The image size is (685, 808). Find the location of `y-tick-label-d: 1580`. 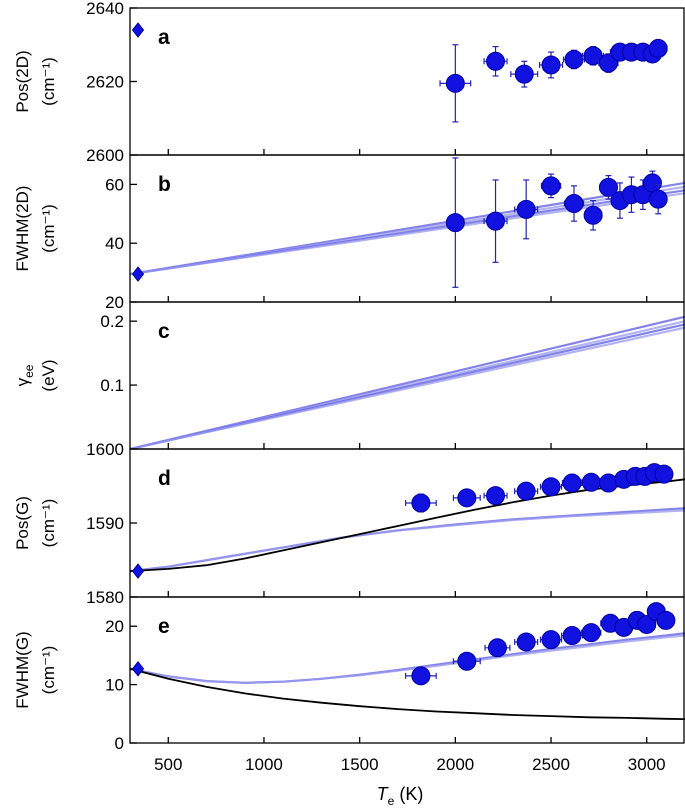

y-tick-label-d: 1580 is located at coordinates (105, 597).